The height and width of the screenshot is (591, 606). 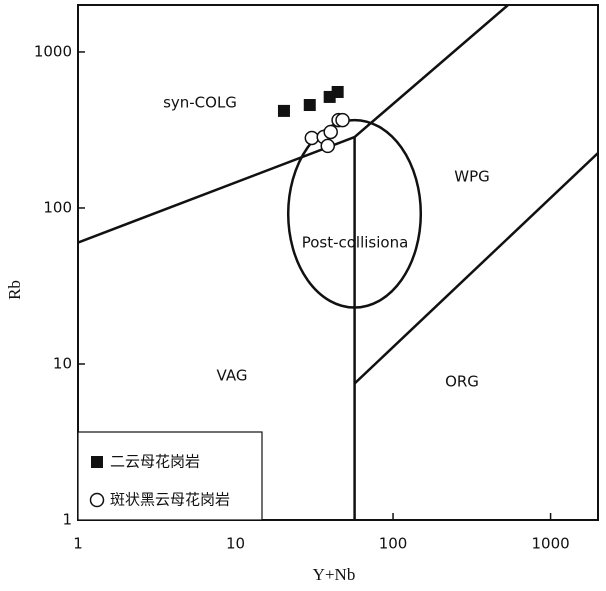 What do you see at coordinates (235, 544) in the screenshot?
I see `x-tick-label: 10` at bounding box center [235, 544].